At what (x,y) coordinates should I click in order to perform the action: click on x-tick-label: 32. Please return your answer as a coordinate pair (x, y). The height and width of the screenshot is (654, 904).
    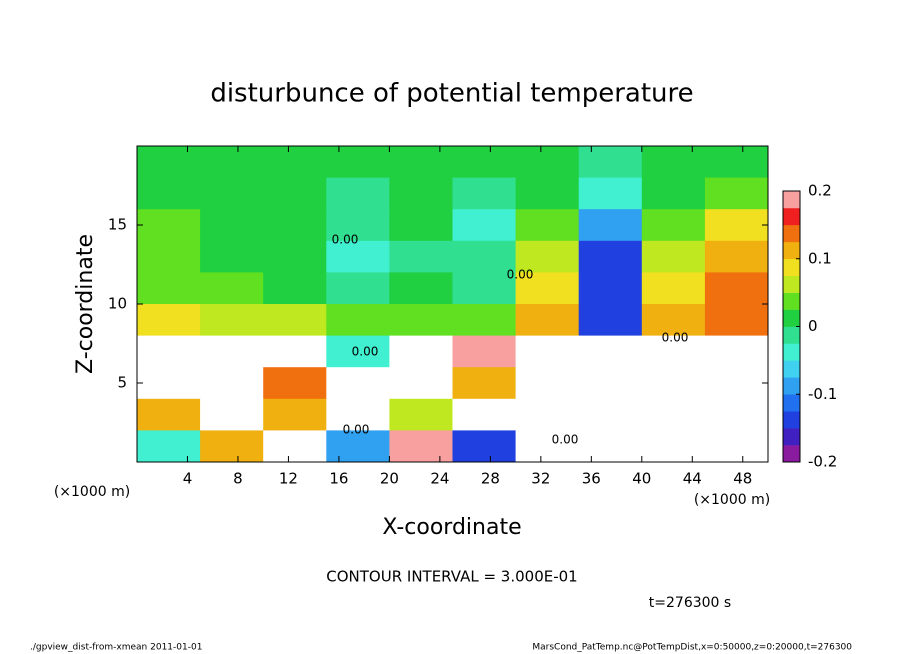
    Looking at the image, I should click on (540, 479).